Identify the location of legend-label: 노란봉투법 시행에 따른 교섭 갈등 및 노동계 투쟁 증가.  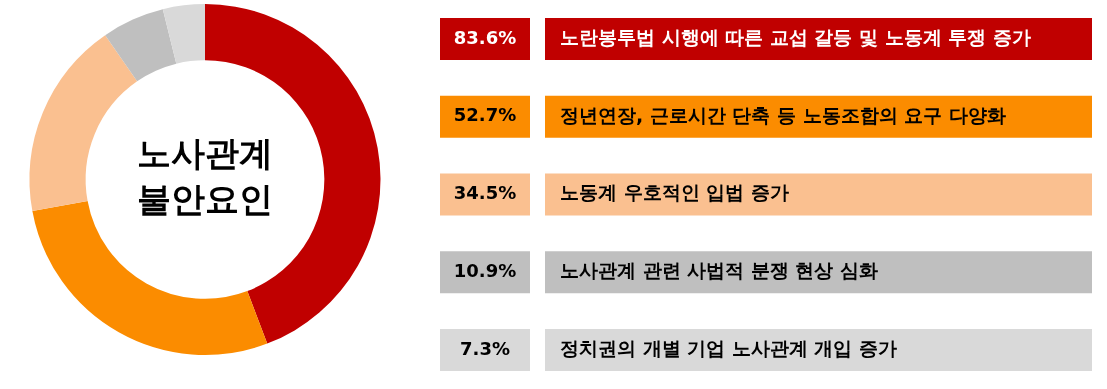
(795, 36).